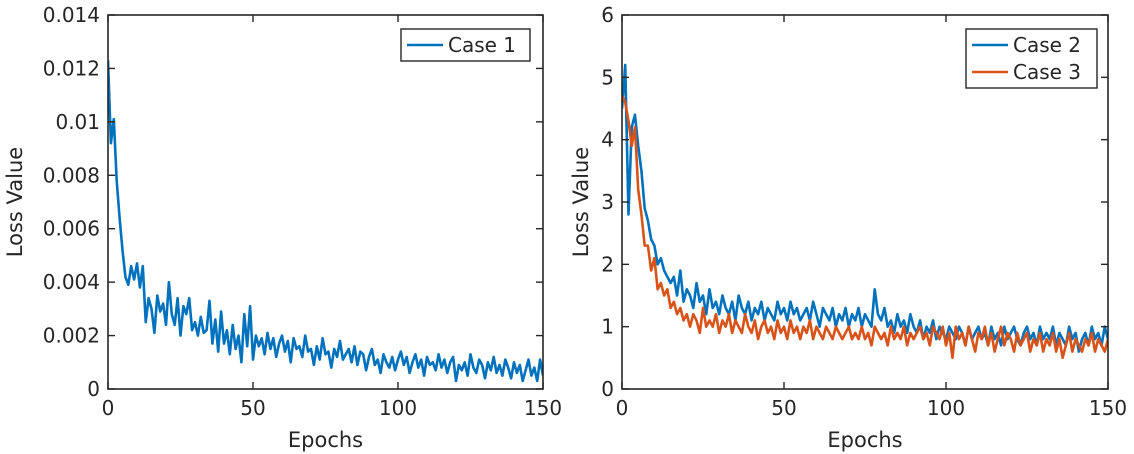 This screenshot has height=454, width=1134. What do you see at coordinates (607, 15) in the screenshot?
I see `y-tick-label: 6` at bounding box center [607, 15].